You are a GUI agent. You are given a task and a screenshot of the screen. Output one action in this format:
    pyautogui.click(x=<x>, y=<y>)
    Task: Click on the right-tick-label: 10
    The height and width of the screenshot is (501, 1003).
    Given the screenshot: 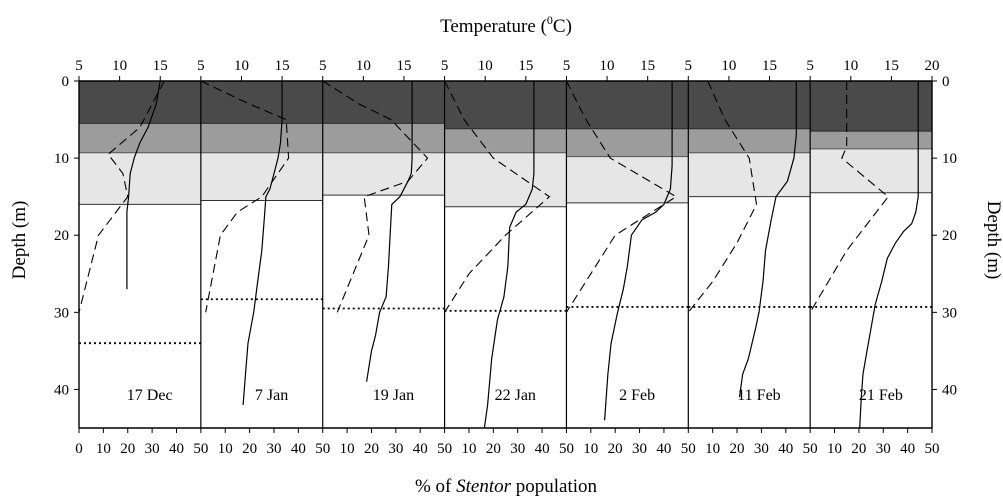 What is the action you would take?
    pyautogui.click(x=949, y=159)
    